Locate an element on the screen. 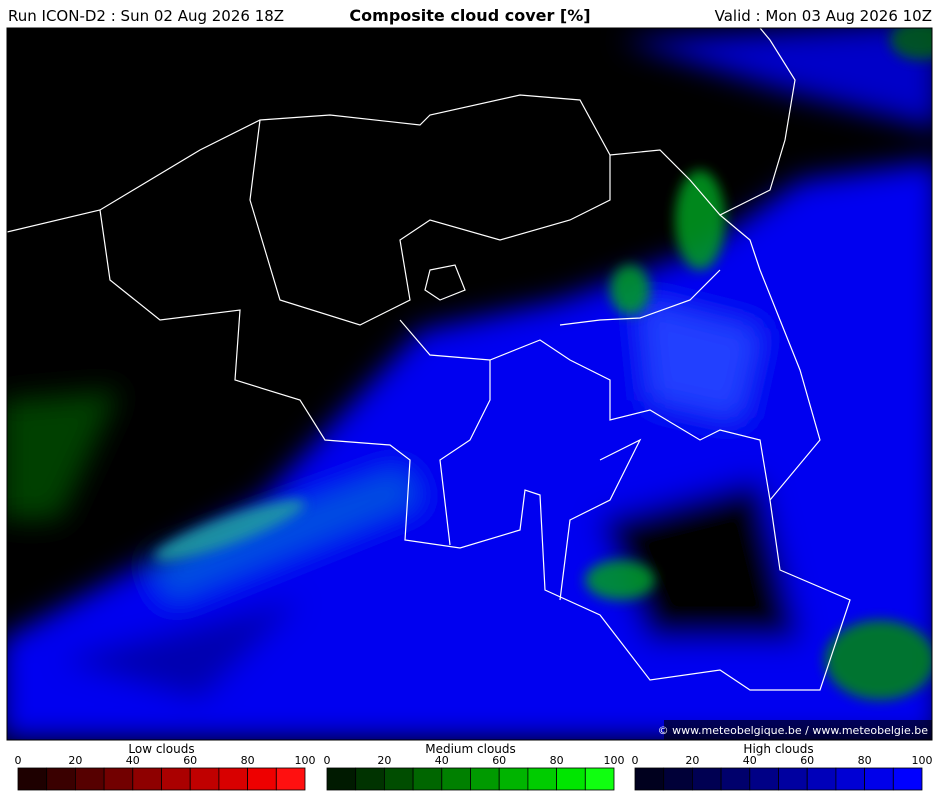  run-info: Run ICON-D2 : Sun 02 Aug 2026 18Z is located at coordinates (146, 16).